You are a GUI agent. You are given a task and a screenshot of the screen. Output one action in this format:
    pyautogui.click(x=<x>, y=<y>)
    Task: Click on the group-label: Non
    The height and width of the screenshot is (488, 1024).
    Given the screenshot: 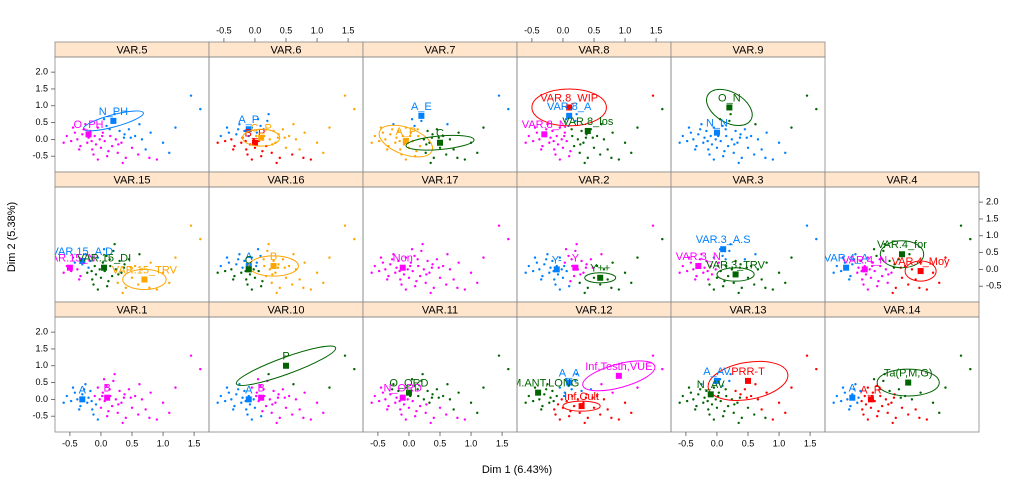 What is the action you would take?
    pyautogui.click(x=403, y=259)
    